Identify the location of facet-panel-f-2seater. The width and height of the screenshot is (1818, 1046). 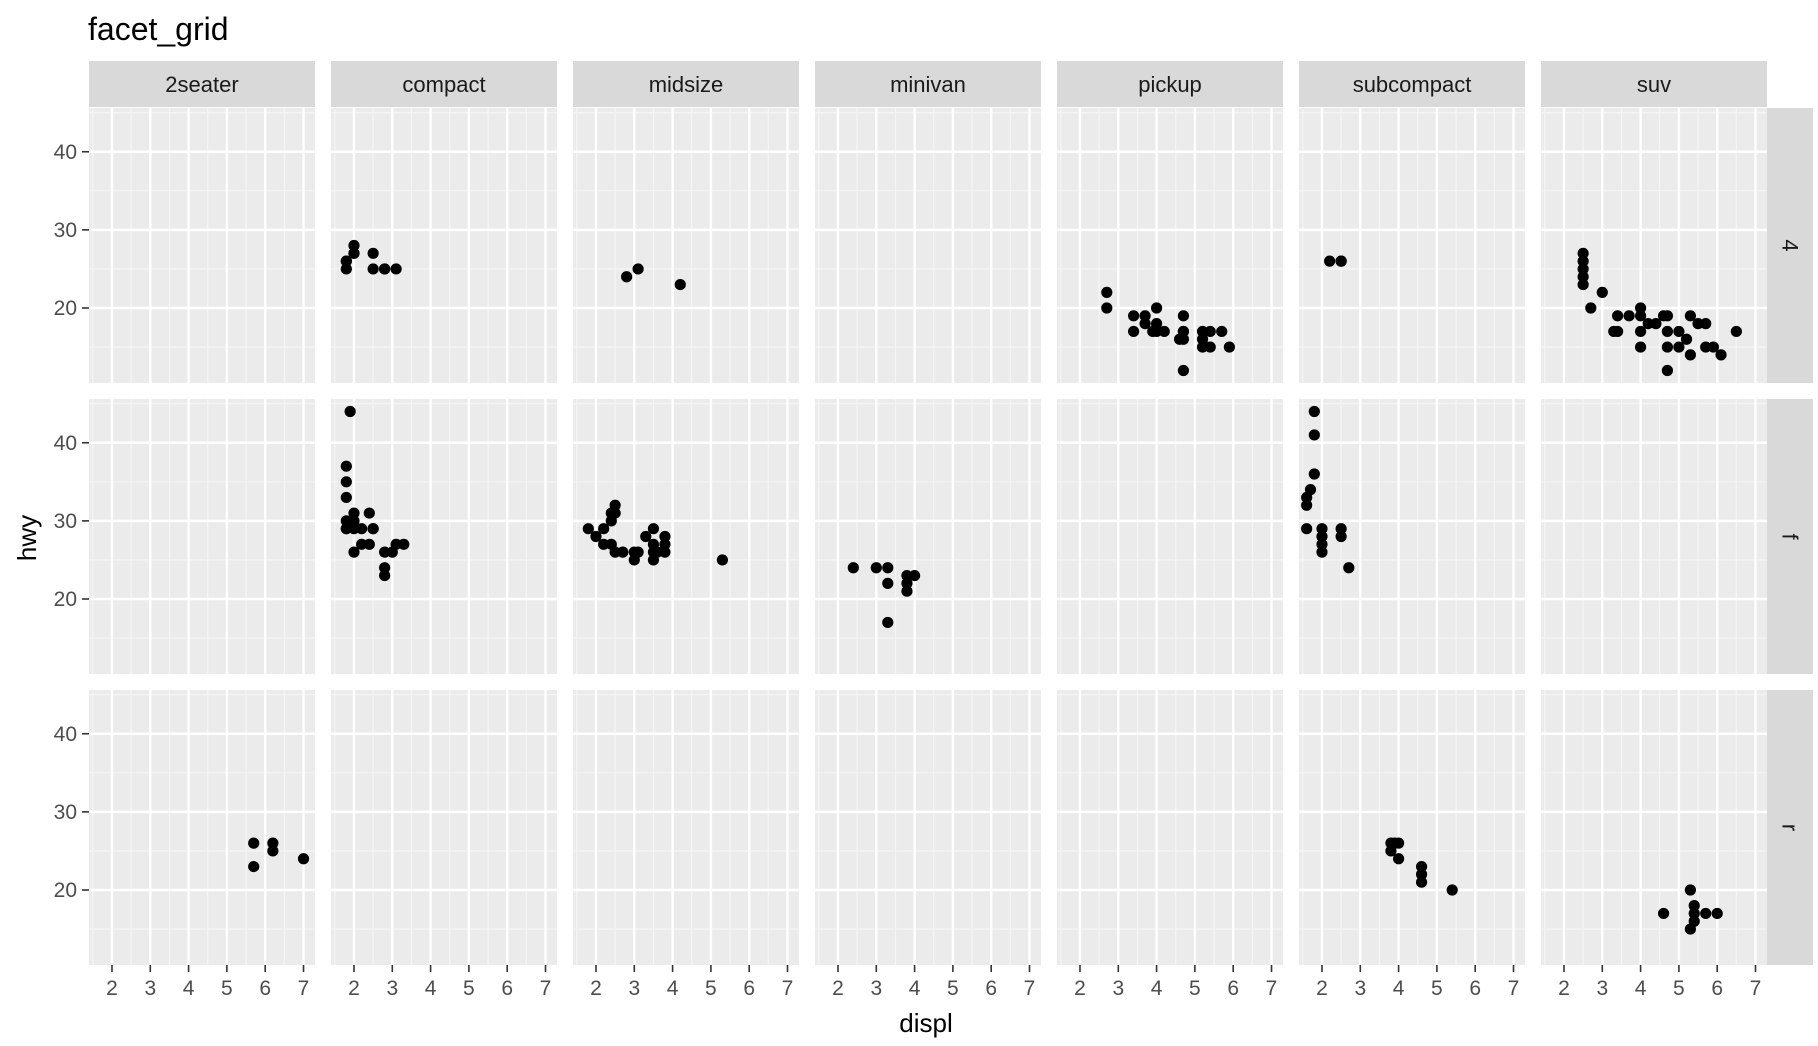
(202, 536).